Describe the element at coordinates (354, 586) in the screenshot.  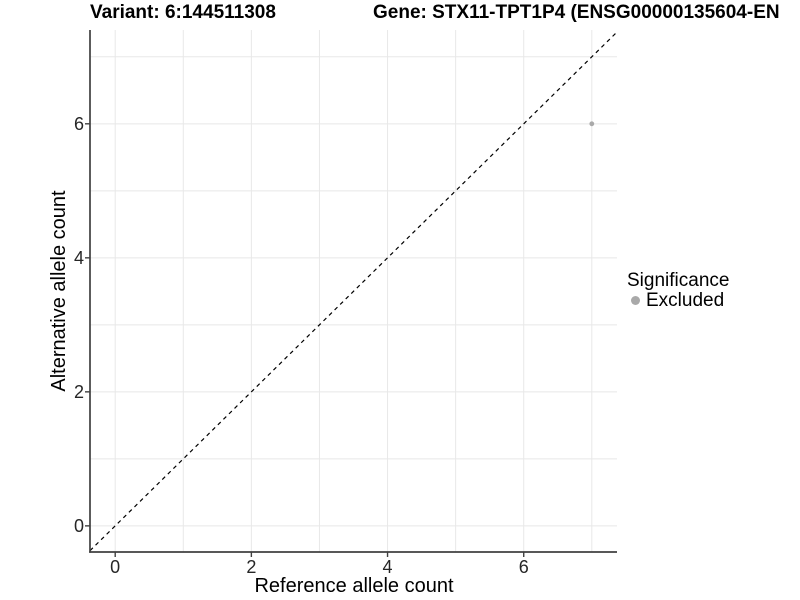
I see `x-axis-title: Reference allele count` at that location.